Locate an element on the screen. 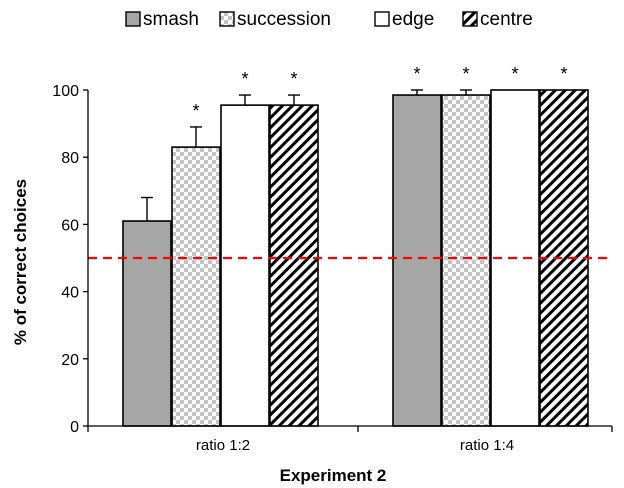 Image resolution: width=624 pixels, height=488 pixels. legend-swatch-smash is located at coordinates (133, 19).